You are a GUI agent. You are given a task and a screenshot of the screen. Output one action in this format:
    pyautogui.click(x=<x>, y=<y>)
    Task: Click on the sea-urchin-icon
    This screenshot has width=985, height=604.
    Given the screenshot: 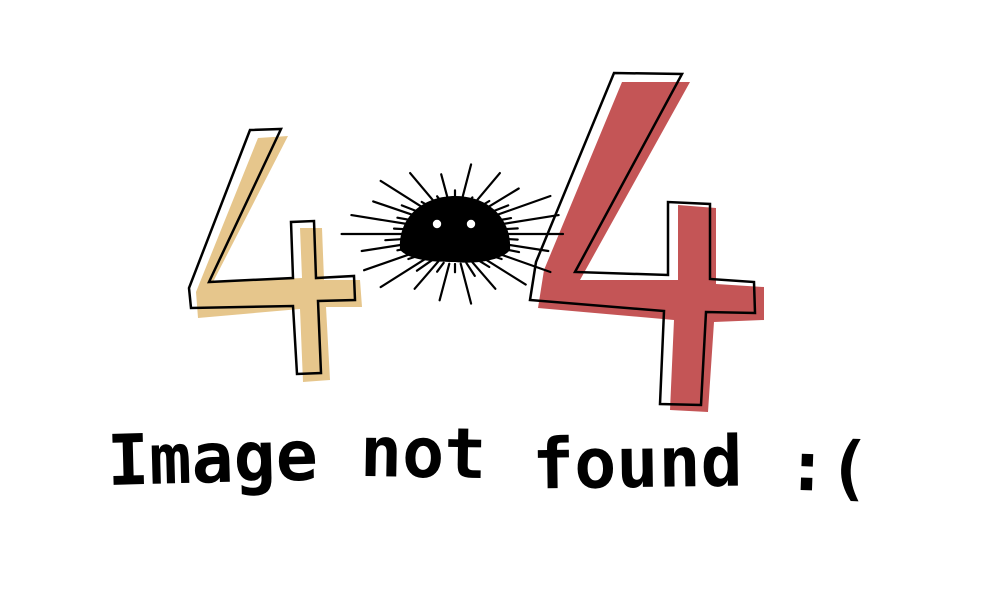 What is the action you would take?
    pyautogui.click(x=452, y=234)
    